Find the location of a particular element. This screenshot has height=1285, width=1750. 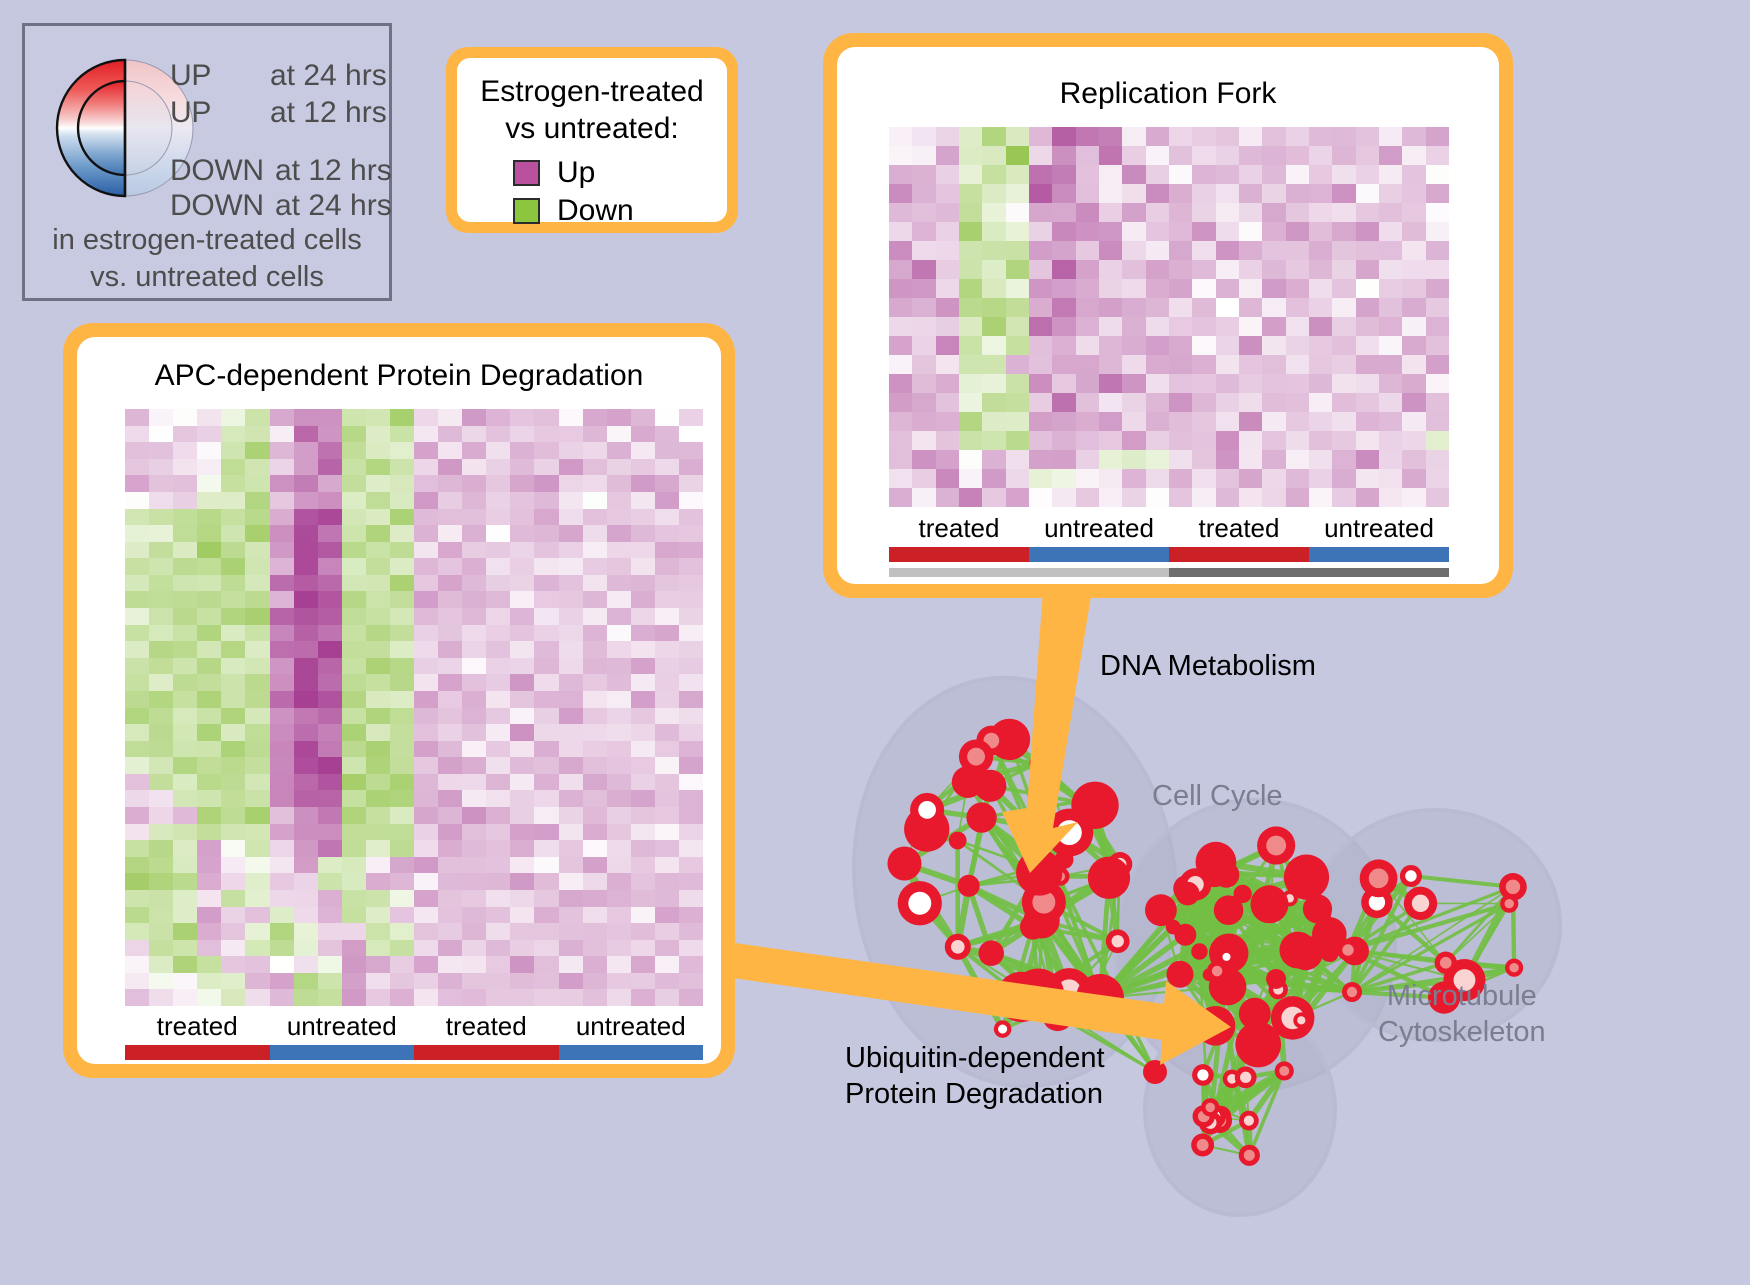

scale-row-1-time: at 12 hrs is located at coordinates (328, 113).